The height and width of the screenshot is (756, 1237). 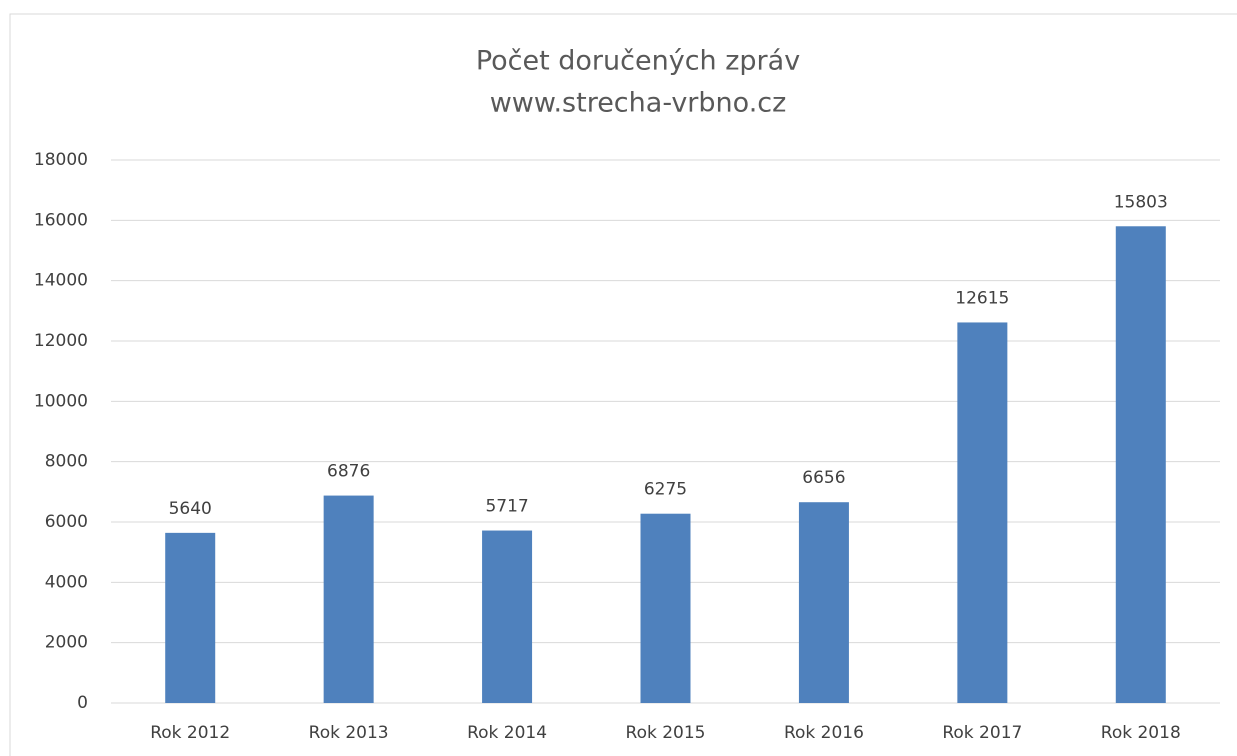 I want to click on y-tick-label: 12000, so click(x=61, y=341).